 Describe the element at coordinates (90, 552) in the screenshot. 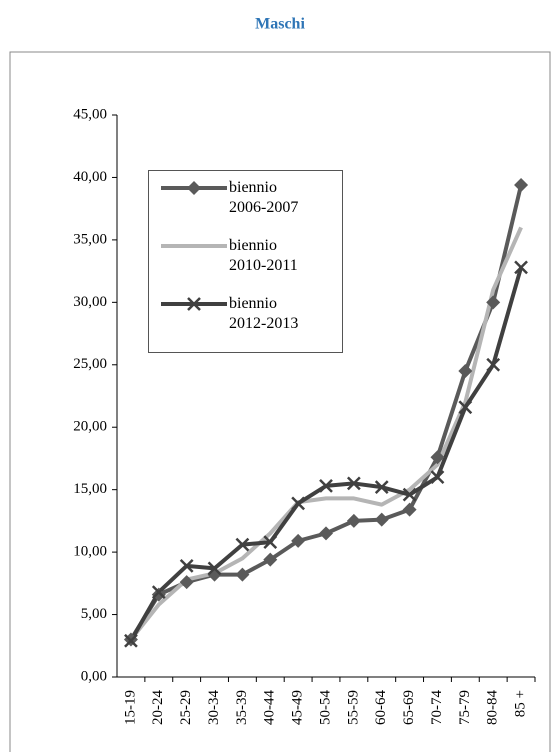

I see `y-tick-label: 10,00` at that location.